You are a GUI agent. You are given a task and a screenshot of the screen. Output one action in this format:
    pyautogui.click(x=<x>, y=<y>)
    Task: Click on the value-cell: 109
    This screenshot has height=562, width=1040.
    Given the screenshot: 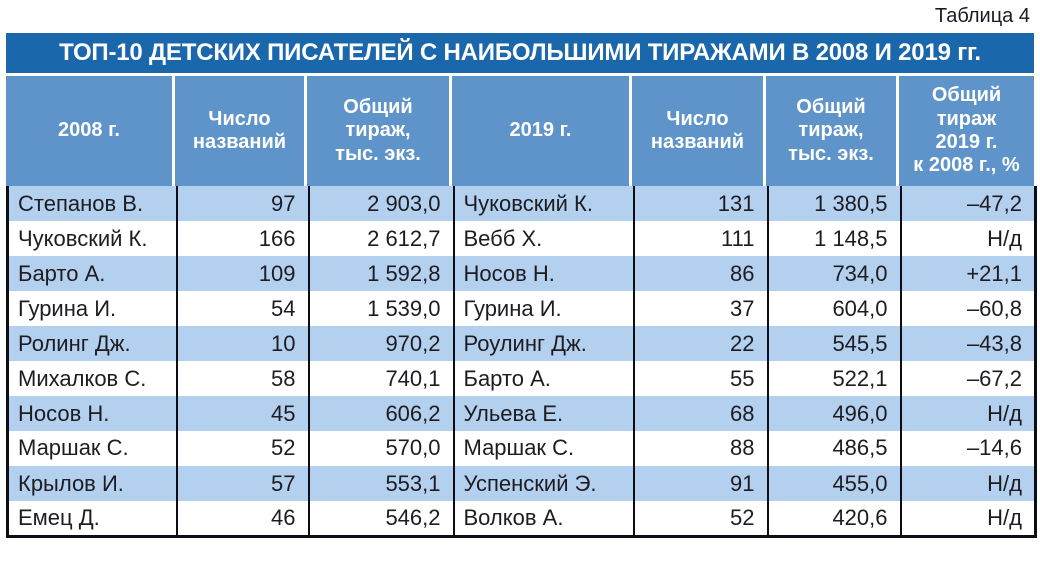 What is the action you would take?
    pyautogui.click(x=243, y=273)
    